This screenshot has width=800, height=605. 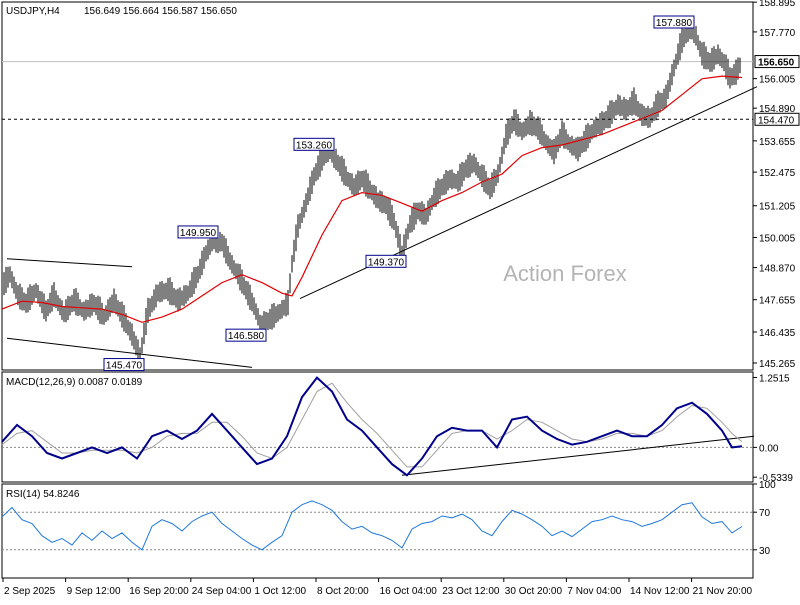 I want to click on price-annotation-label: 145.470, so click(x=124, y=366).